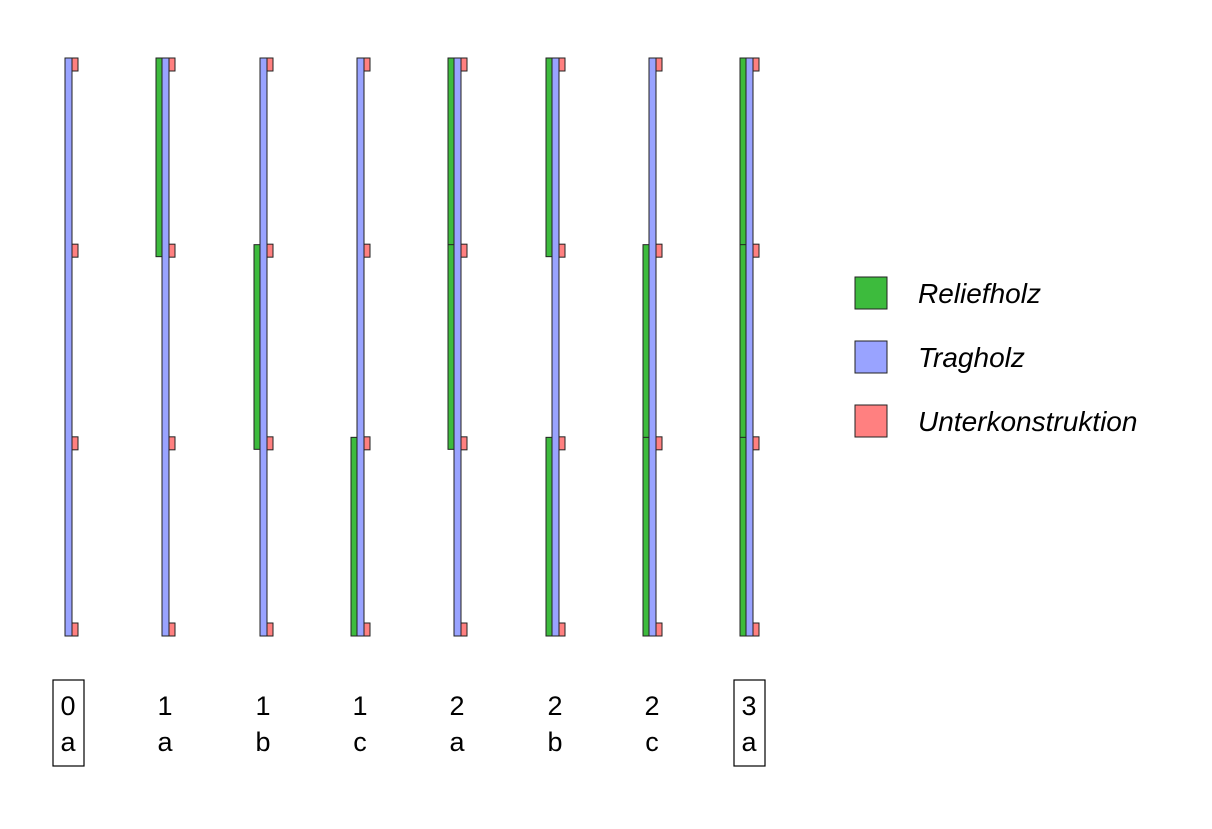  I want to click on legend-item-tragholz: Tragholz, so click(939, 357).